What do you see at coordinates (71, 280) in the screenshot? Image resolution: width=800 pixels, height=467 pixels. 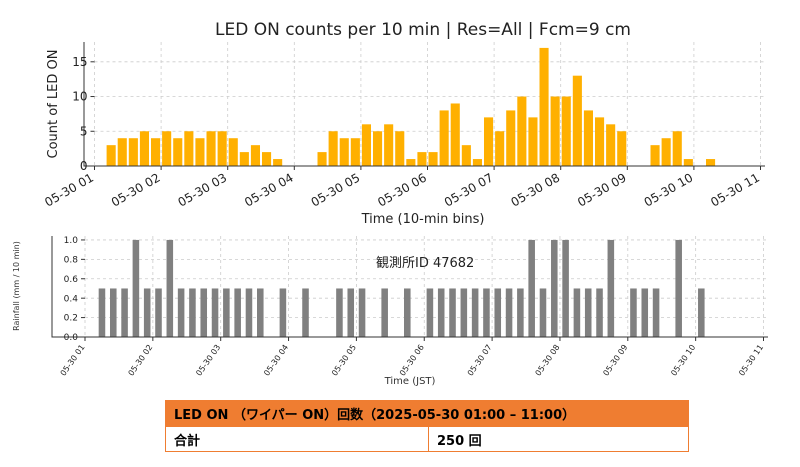 I see `y-tick-label: 0.6` at bounding box center [71, 280].